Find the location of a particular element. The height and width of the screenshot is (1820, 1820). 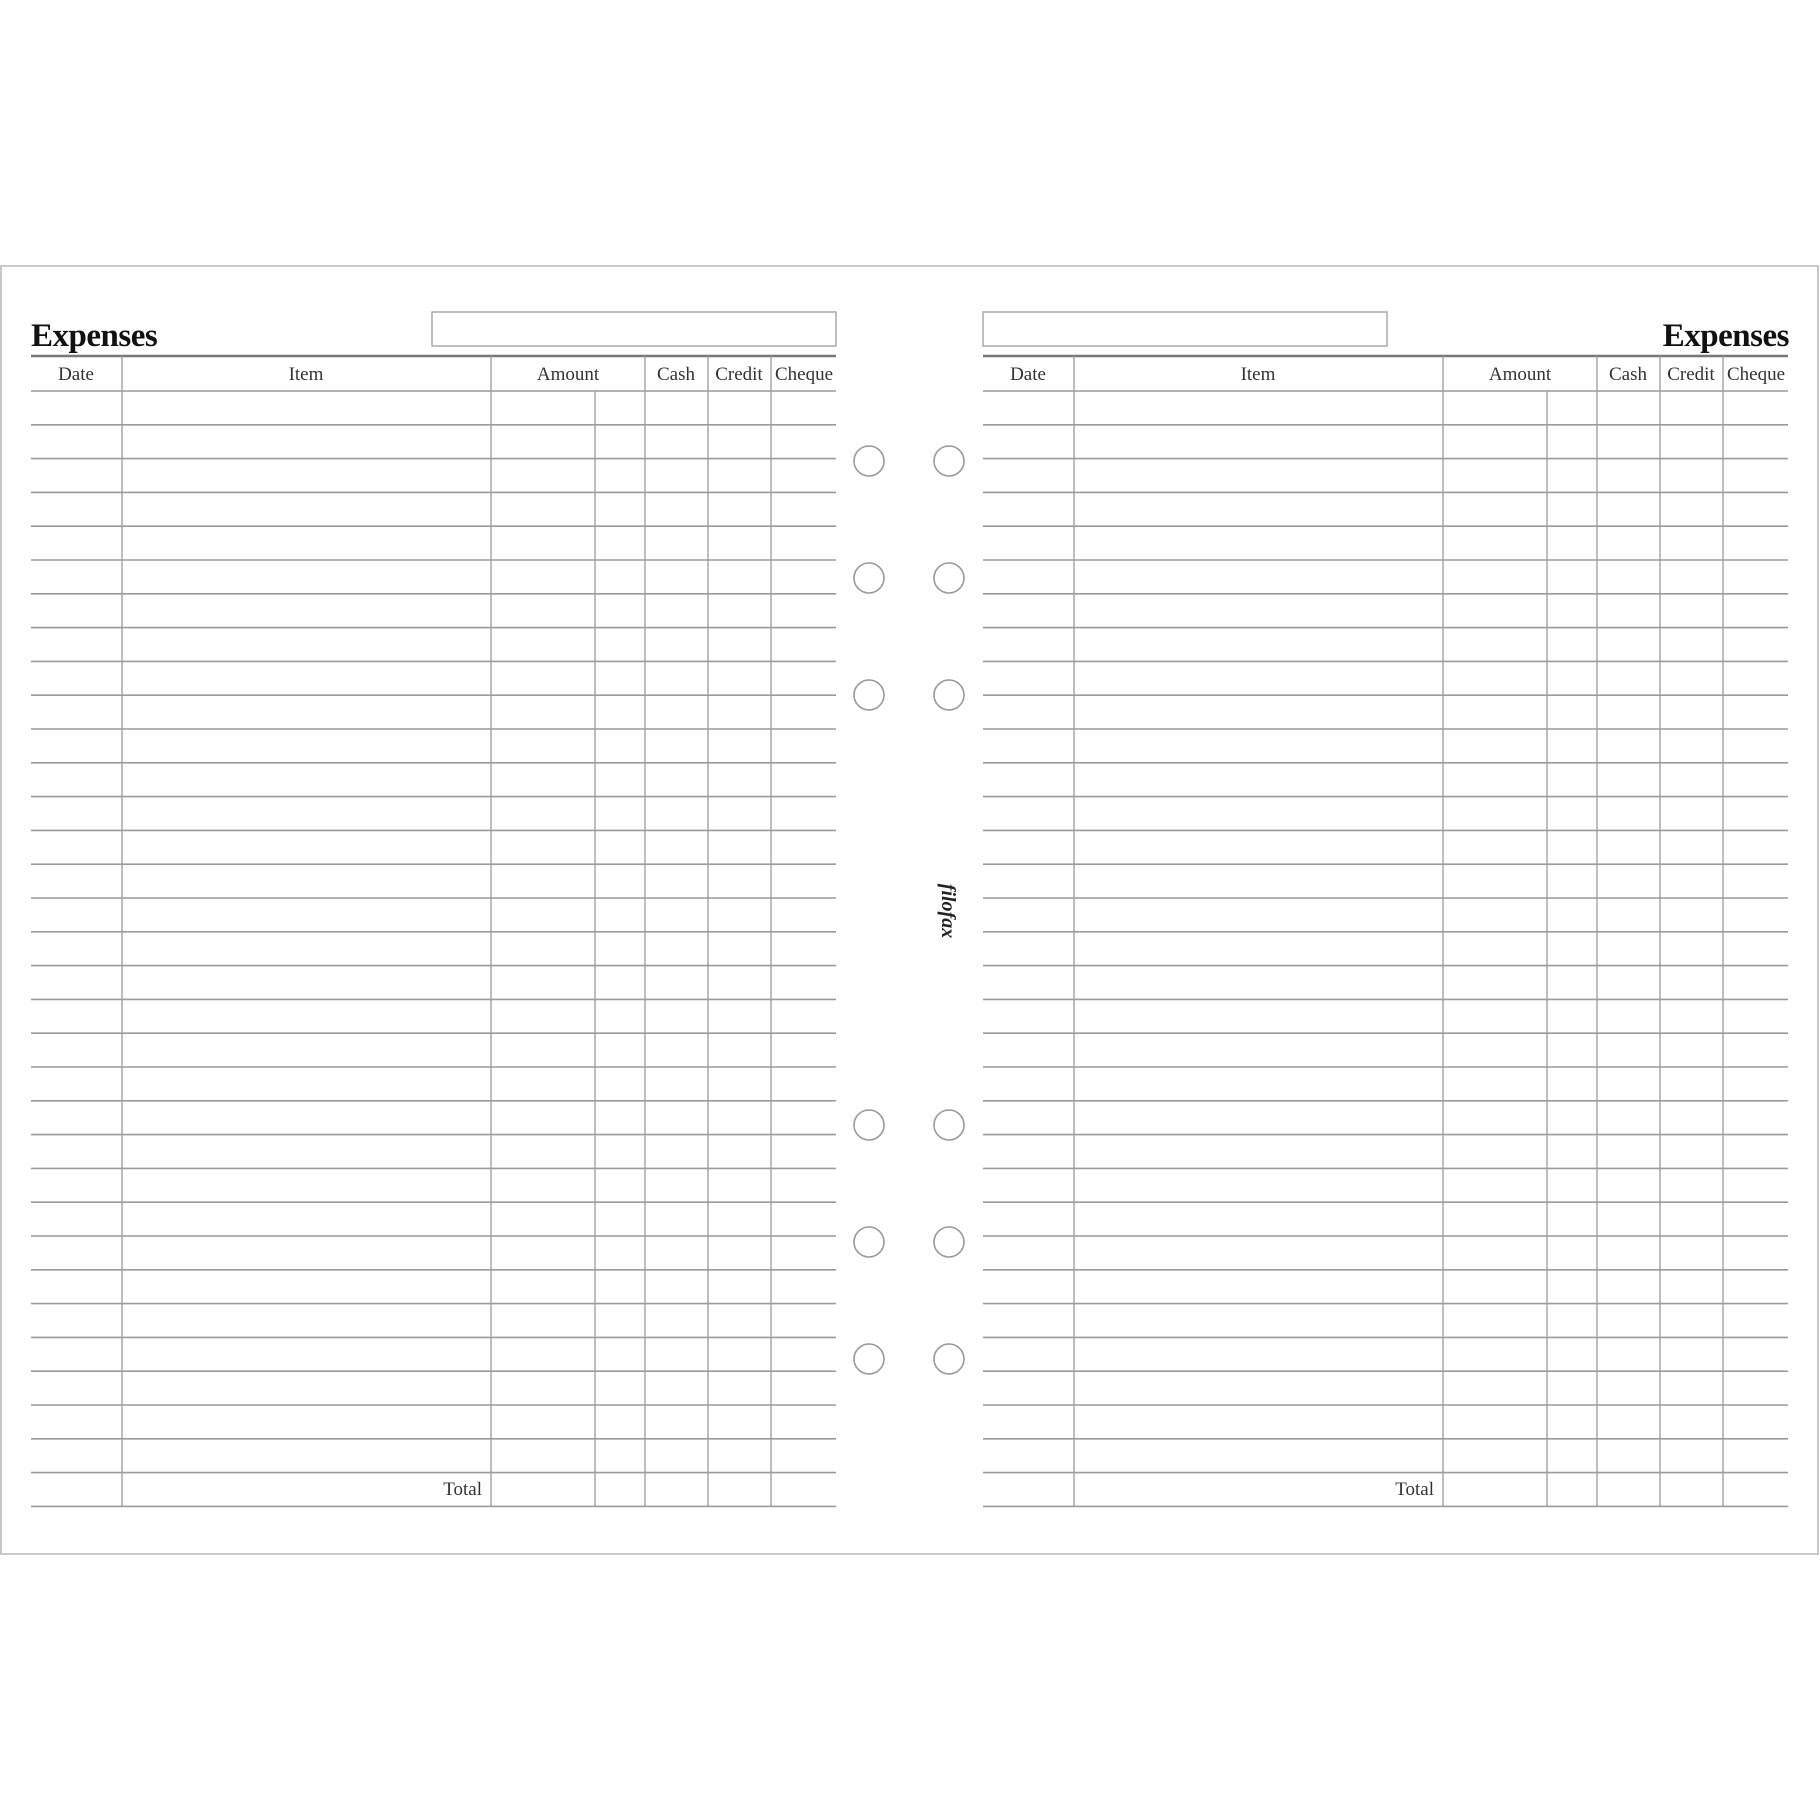

filofax-logo: filofax is located at coordinates (948, 911).